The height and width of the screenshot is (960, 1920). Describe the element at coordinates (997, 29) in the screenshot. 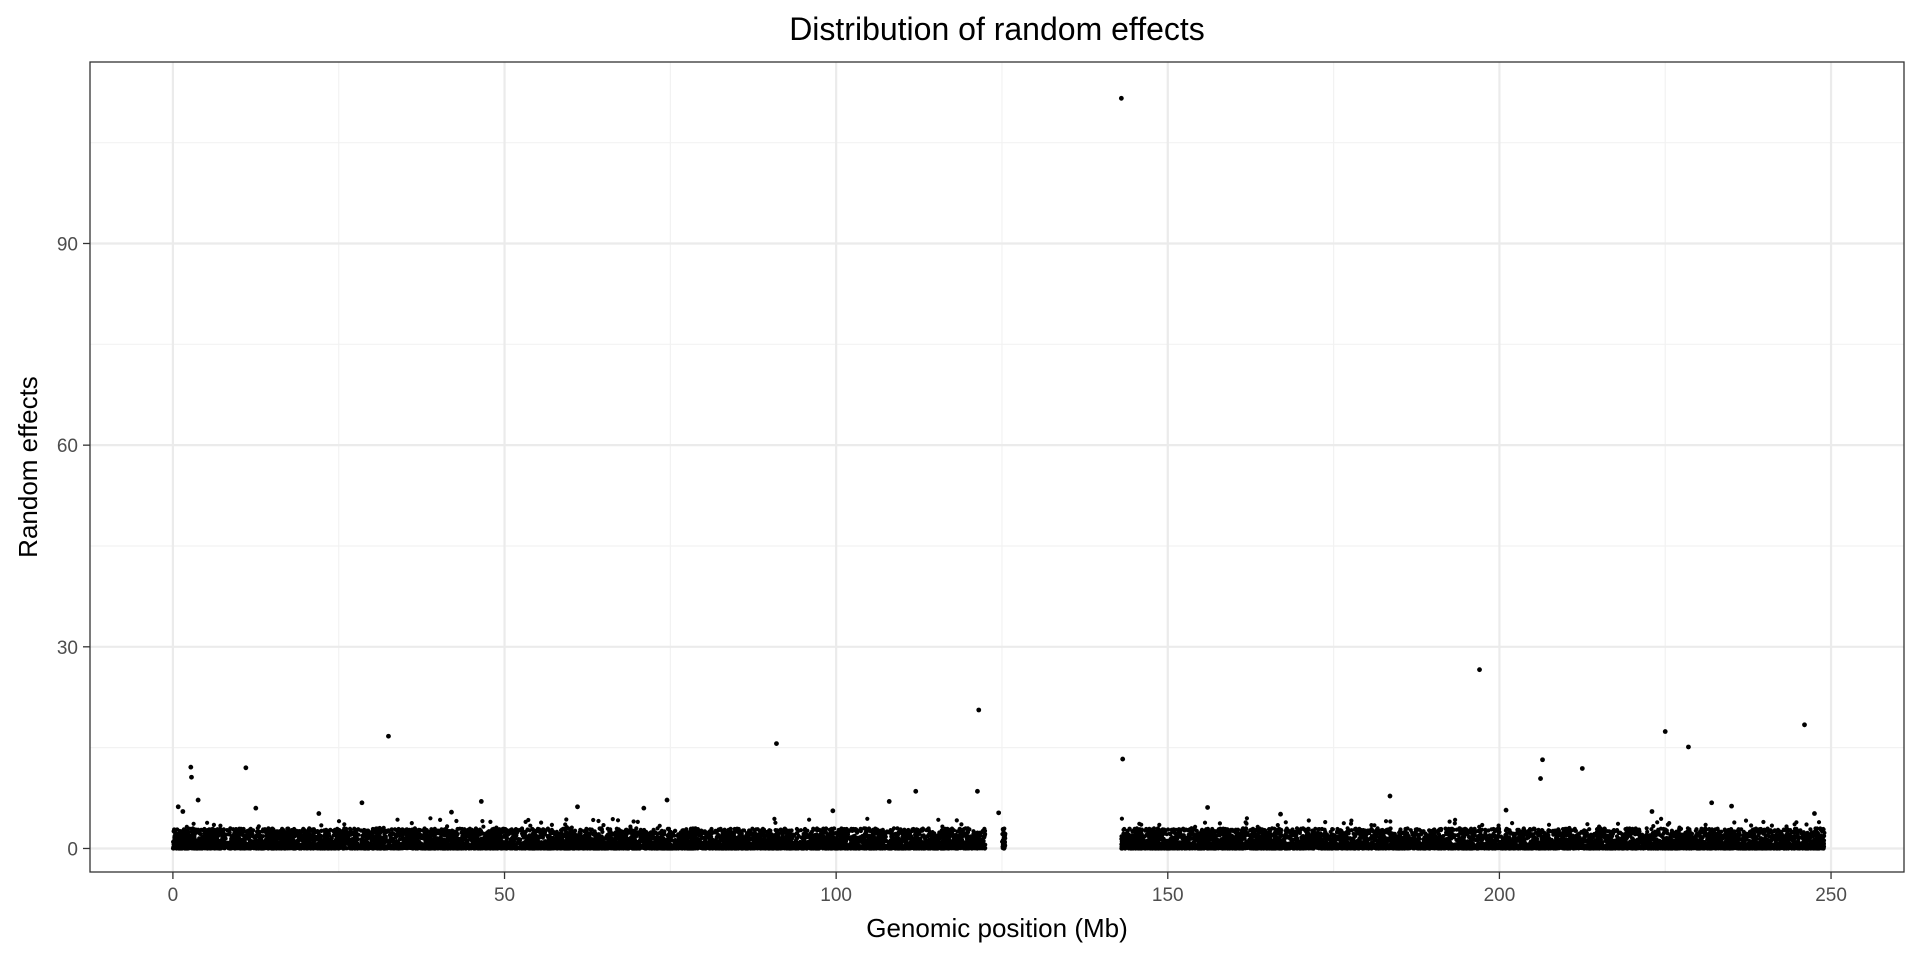

I see `chart-title: Distribution of random effects` at that location.